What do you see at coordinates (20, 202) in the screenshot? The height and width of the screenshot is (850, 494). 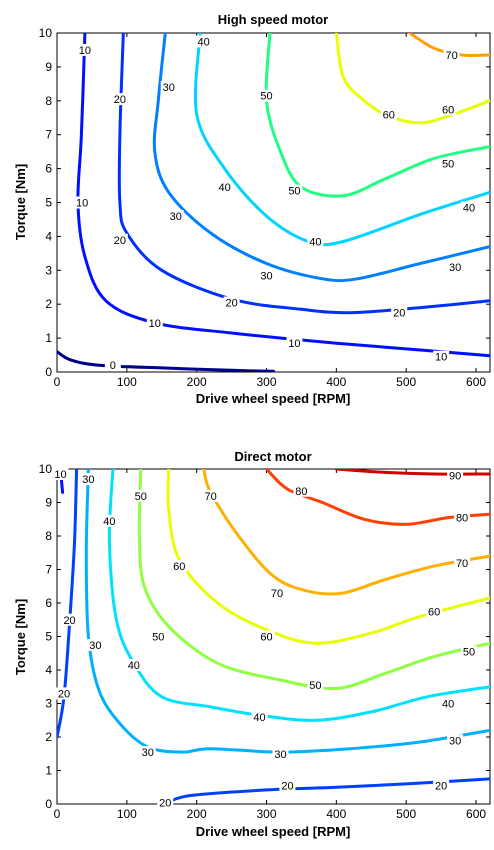 I see `y-axis-label: Torque [Nm]` at bounding box center [20, 202].